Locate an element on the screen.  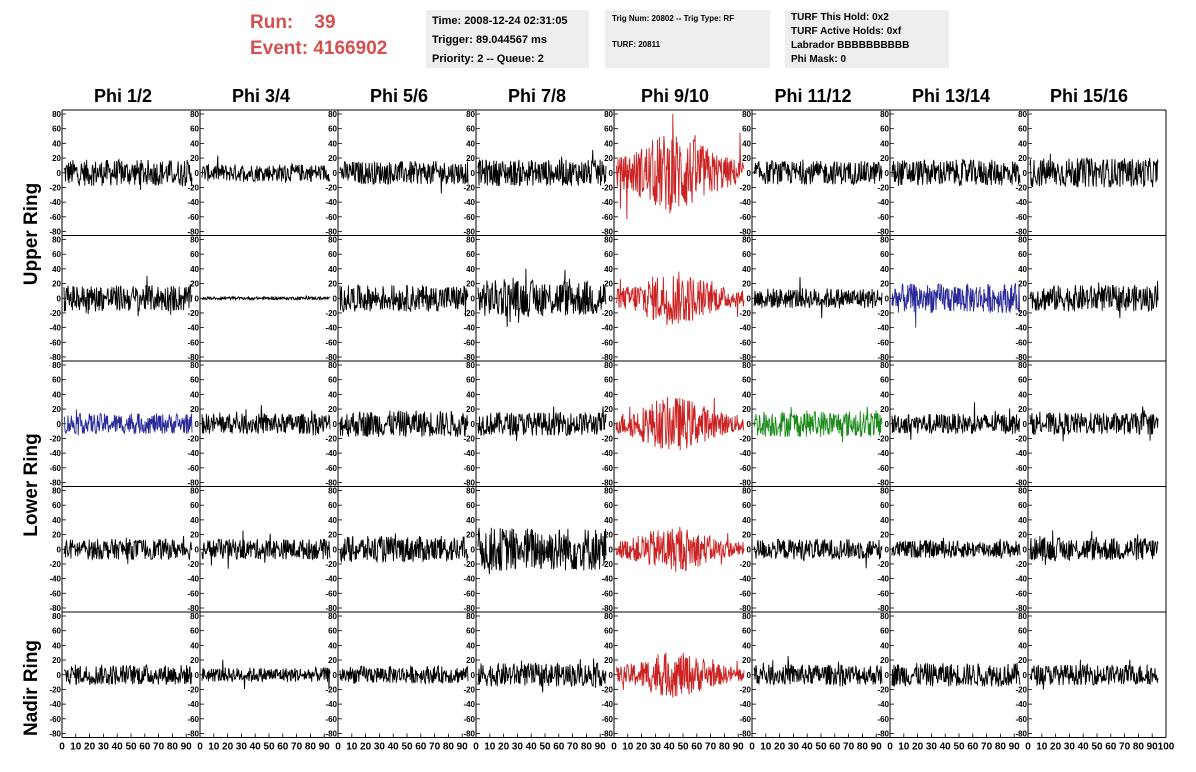
x-tick-label: 80 is located at coordinates (863, 747).